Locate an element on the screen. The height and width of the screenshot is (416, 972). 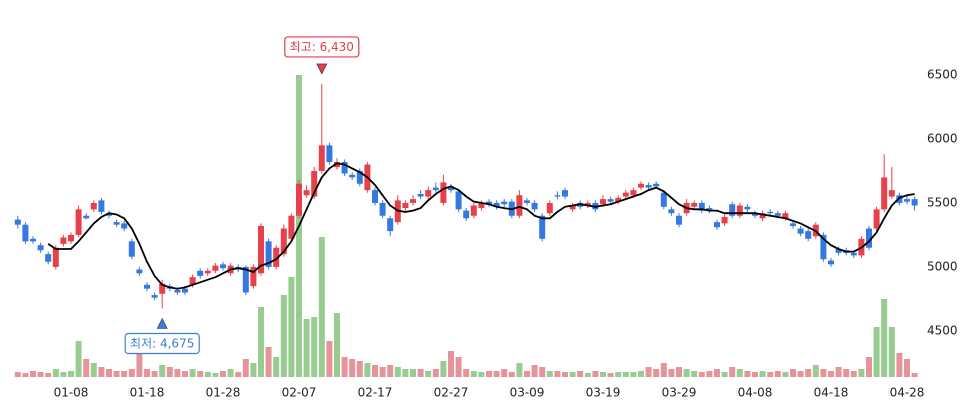
high-annotation: 최고: 6,430 is located at coordinates (322, 55).